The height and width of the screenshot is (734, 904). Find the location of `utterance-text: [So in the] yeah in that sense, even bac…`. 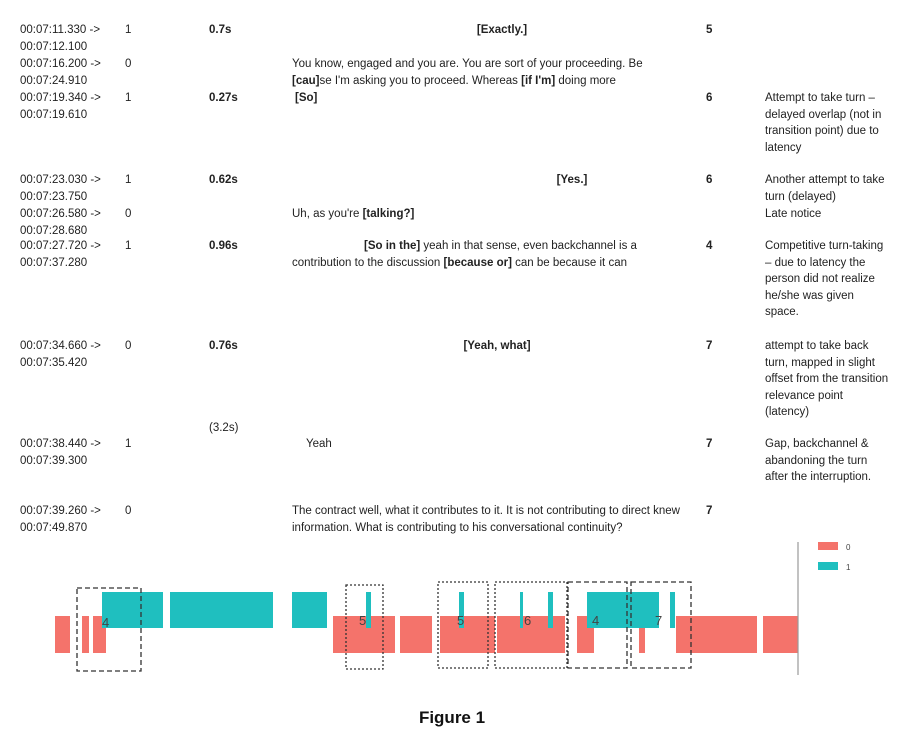

utterance-text: [So in the] yeah in that sense, even bac… is located at coordinates (492, 254).